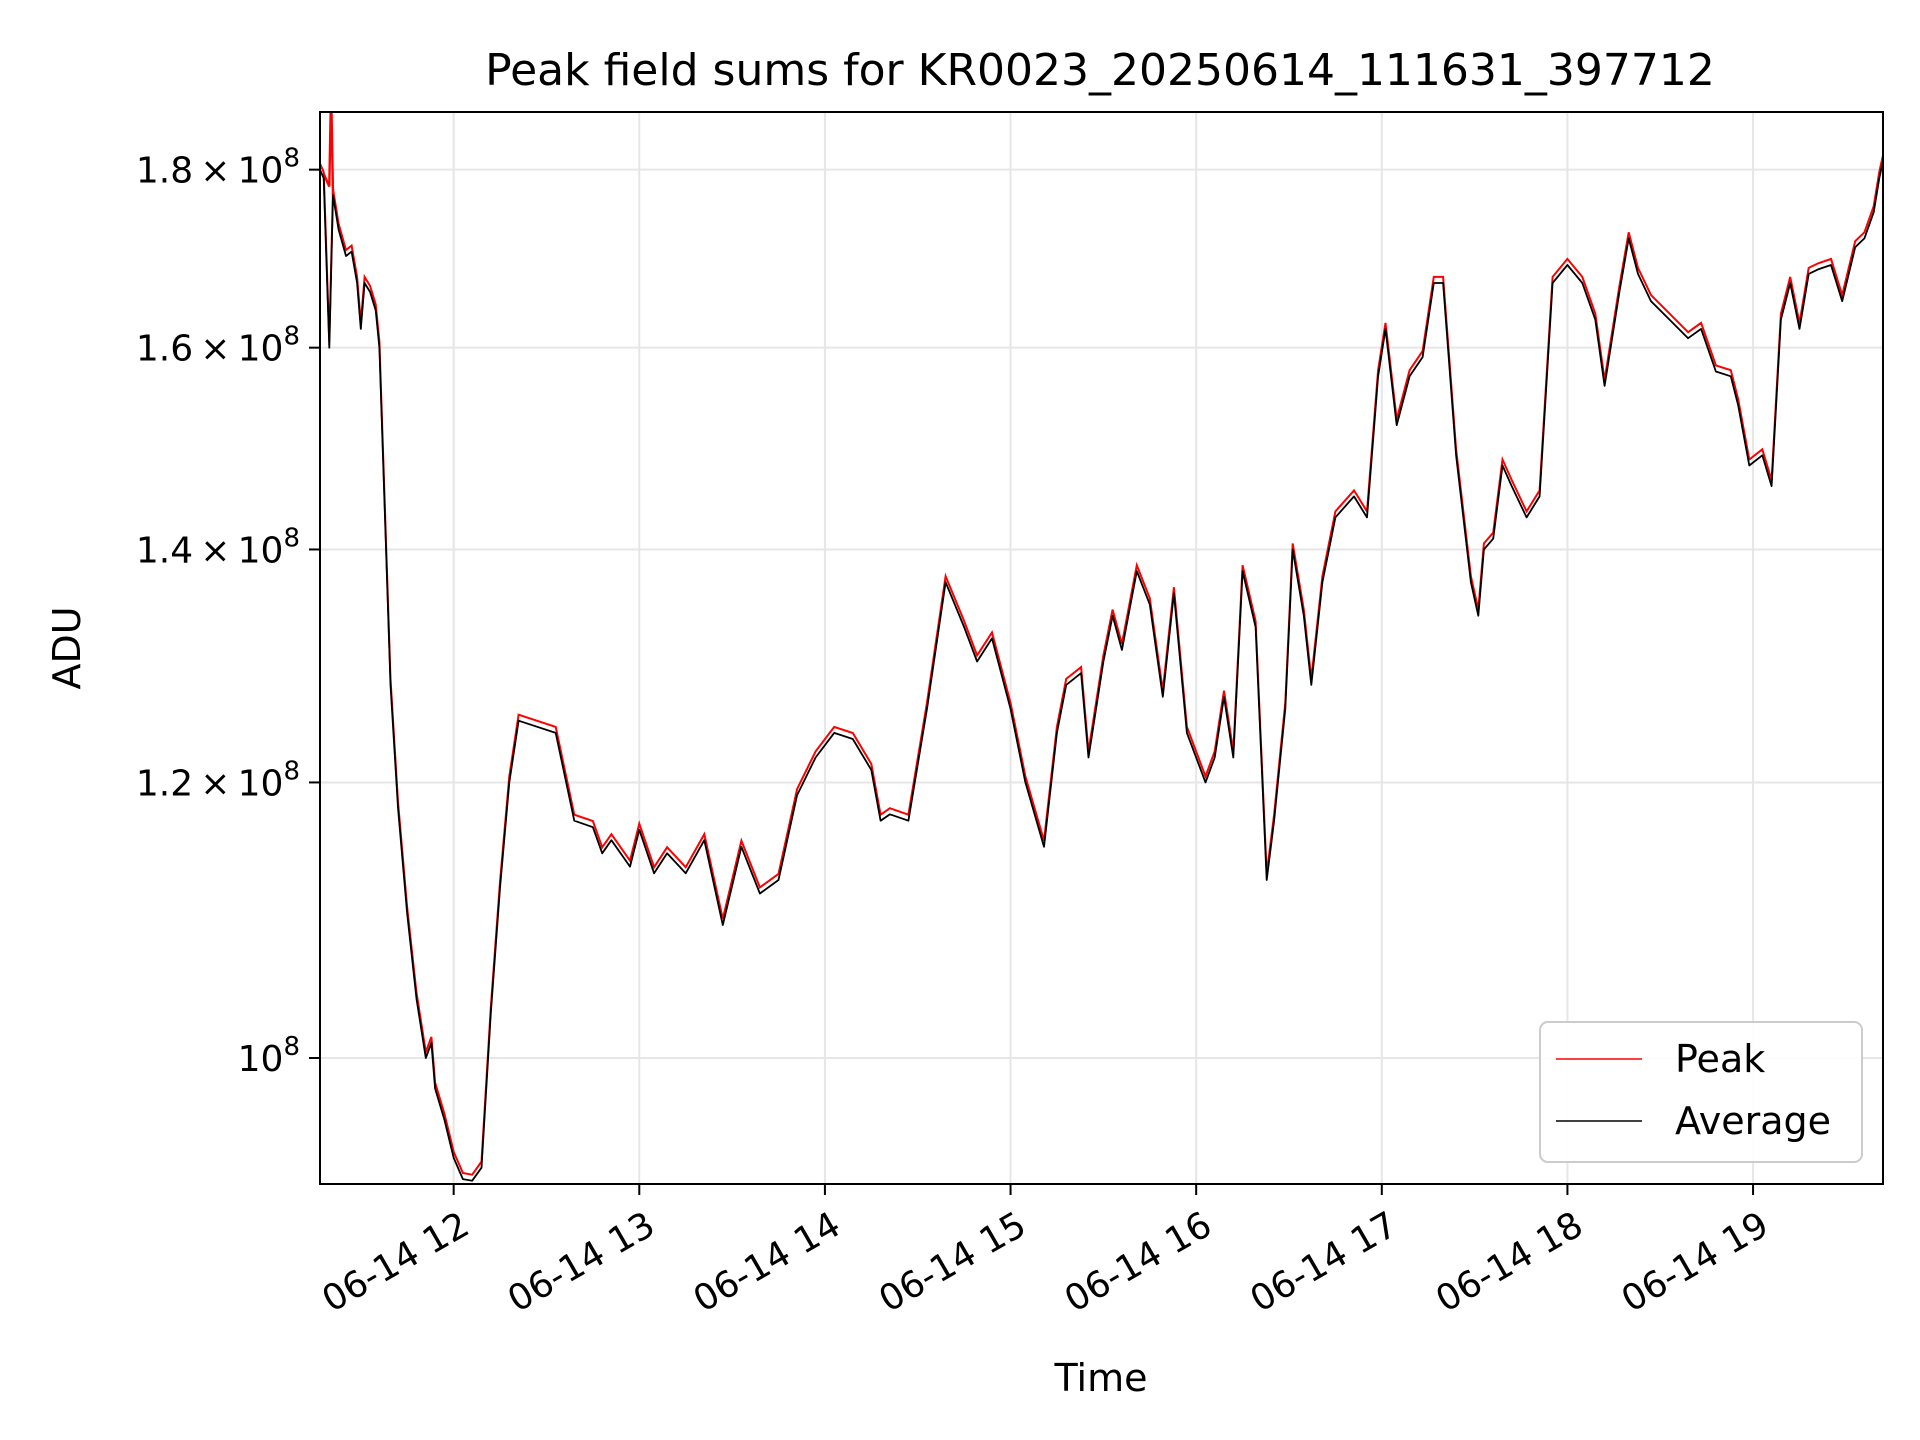 This screenshot has width=1920, height=1440. I want to click on y-tick-label: 1.4 × 108, so click(218, 547).